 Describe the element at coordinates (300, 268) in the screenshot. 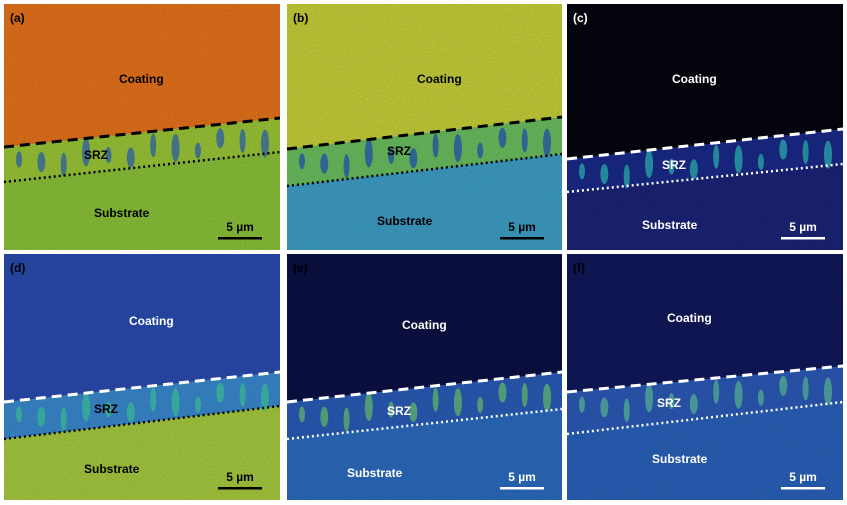

I see `panel-label: (e)` at that location.